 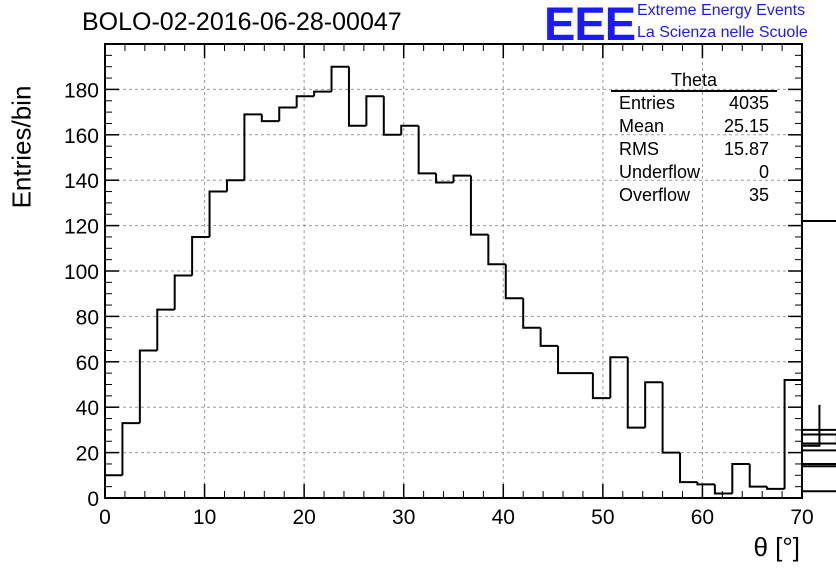 What do you see at coordinates (694, 80) in the screenshot?
I see `stats-title: Theta` at bounding box center [694, 80].